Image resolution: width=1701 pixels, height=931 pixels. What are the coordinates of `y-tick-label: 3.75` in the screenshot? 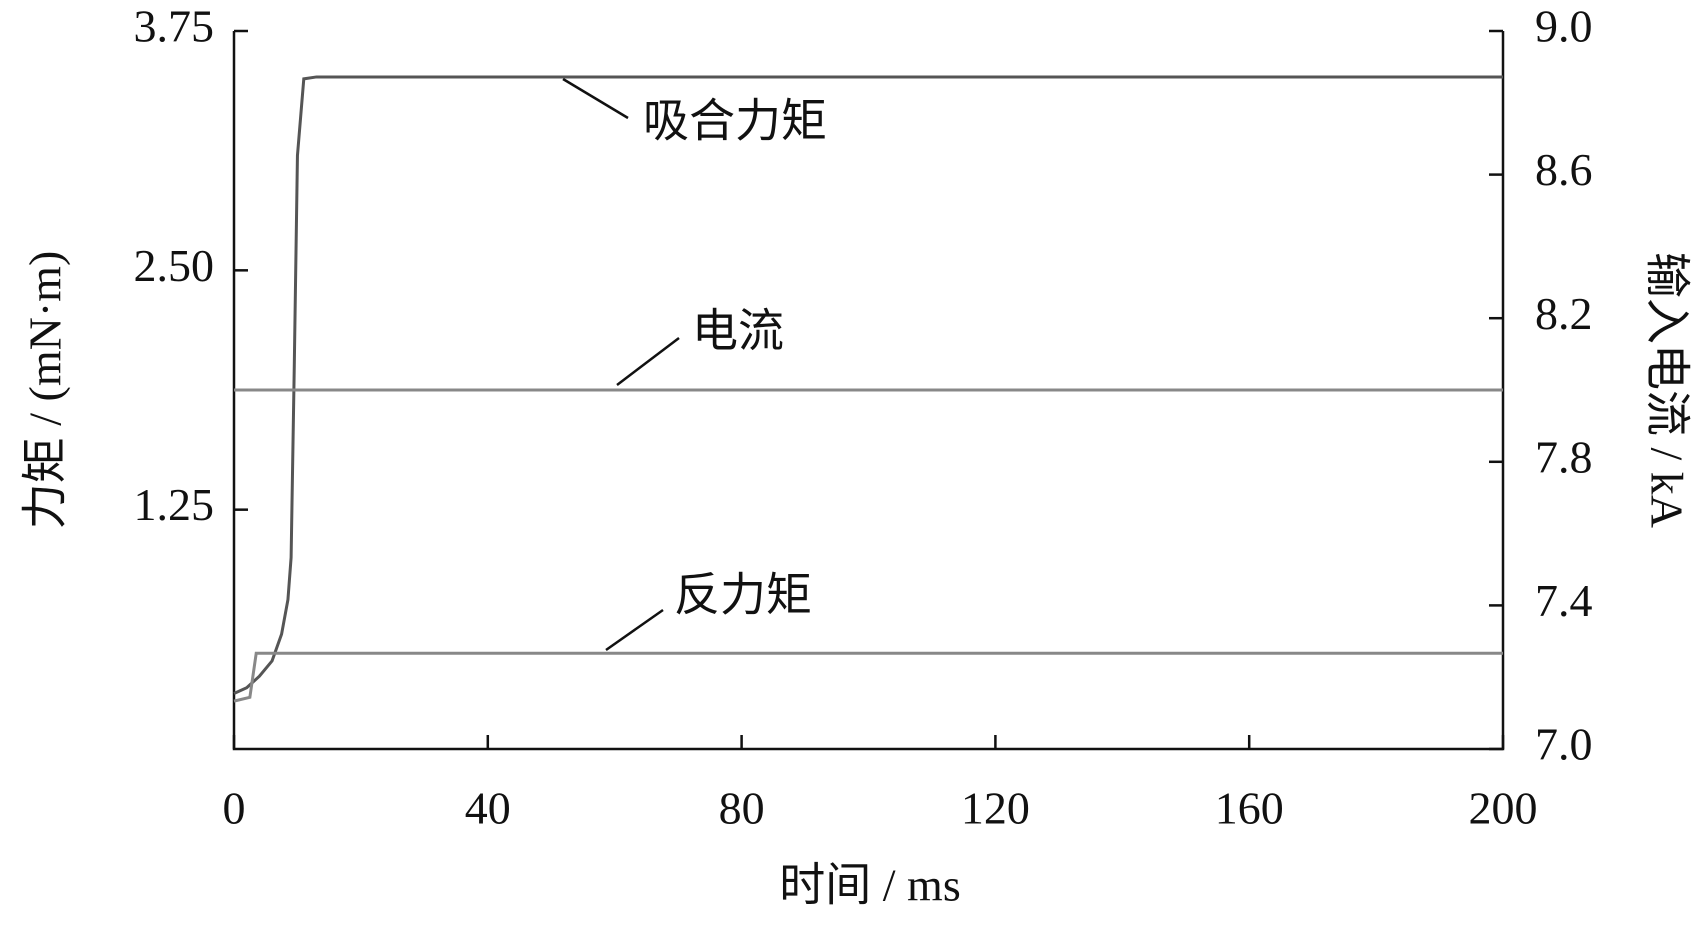 It's located at (174, 26).